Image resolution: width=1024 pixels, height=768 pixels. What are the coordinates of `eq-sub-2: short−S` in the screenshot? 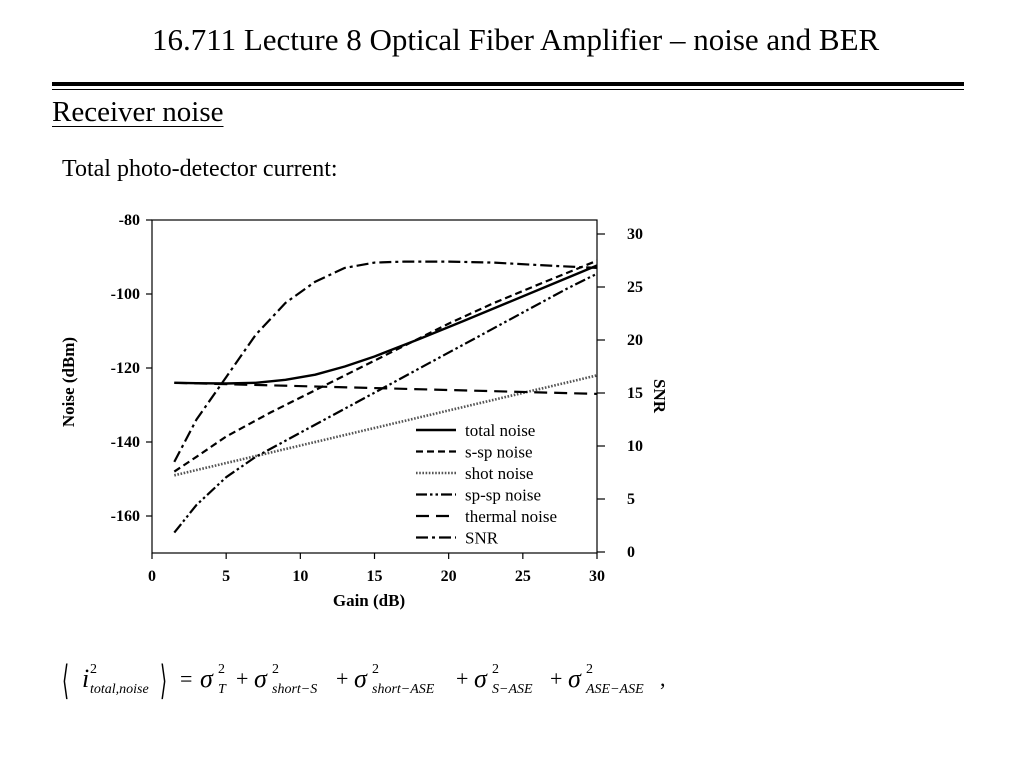 It's located at (295, 689).